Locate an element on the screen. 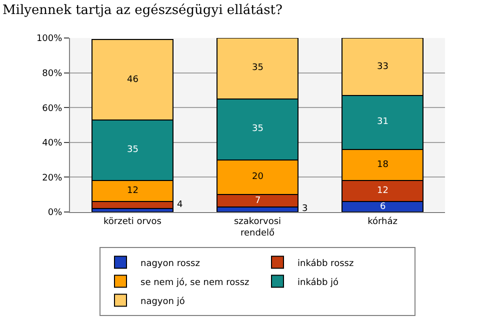 The image size is (495, 328). x-tick-label: kórház is located at coordinates (383, 221).